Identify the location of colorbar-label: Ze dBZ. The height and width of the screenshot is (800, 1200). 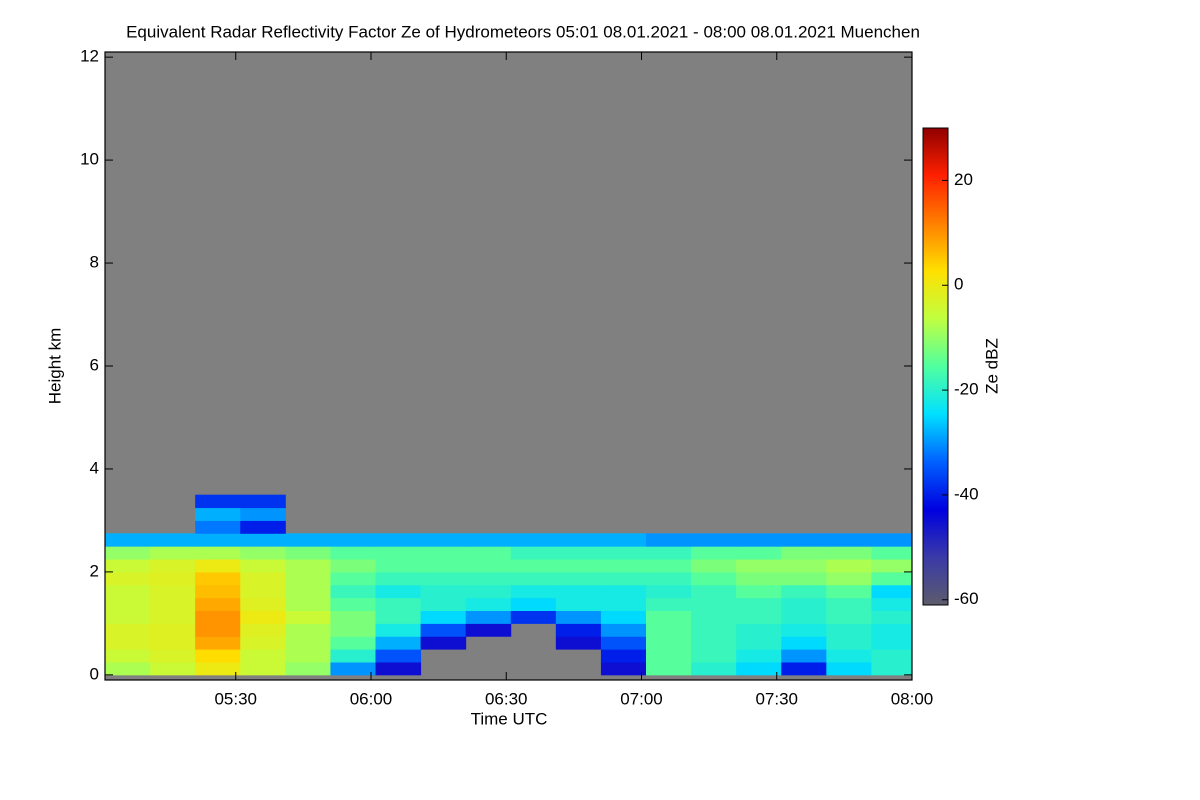
(991, 366).